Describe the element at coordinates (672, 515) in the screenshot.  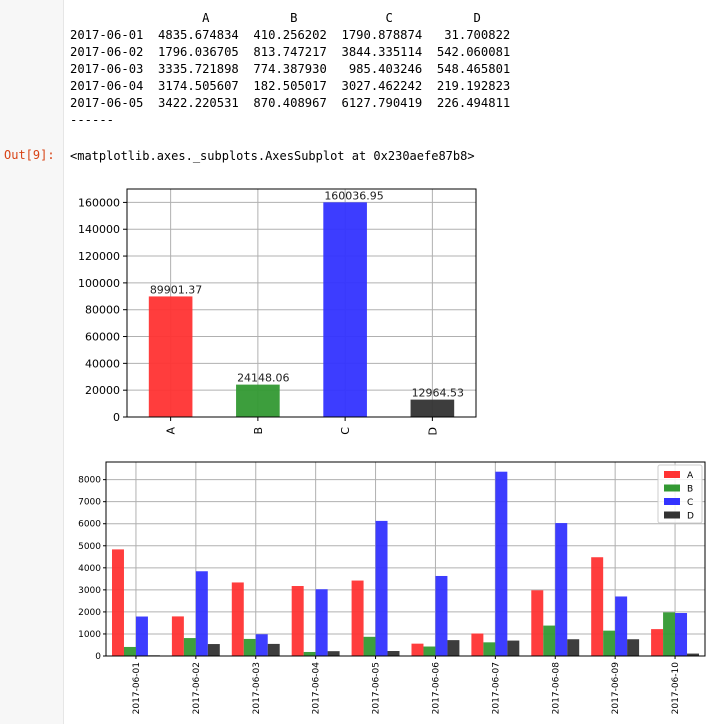
I see `legend-swatch-D` at that location.